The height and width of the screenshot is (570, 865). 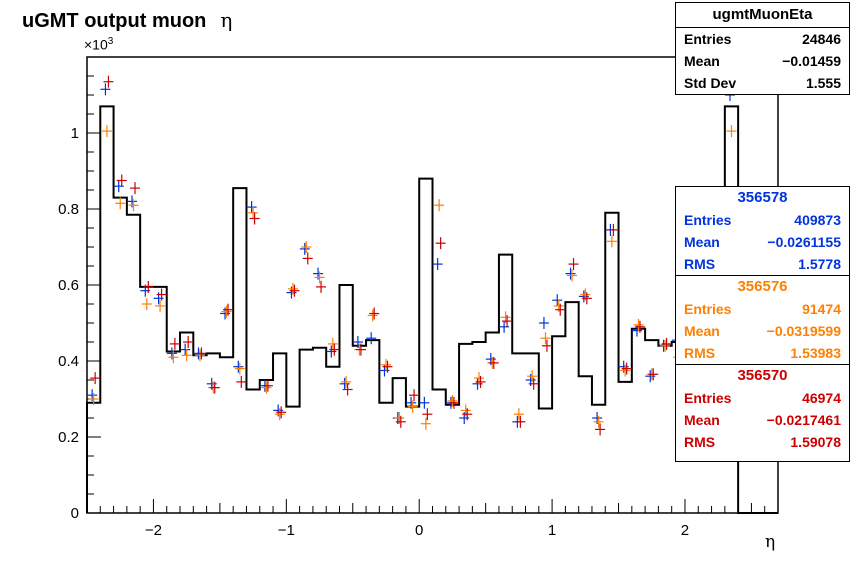 What do you see at coordinates (762, 15) in the screenshot?
I see `stats-header: ugmtMuonEta` at bounding box center [762, 15].